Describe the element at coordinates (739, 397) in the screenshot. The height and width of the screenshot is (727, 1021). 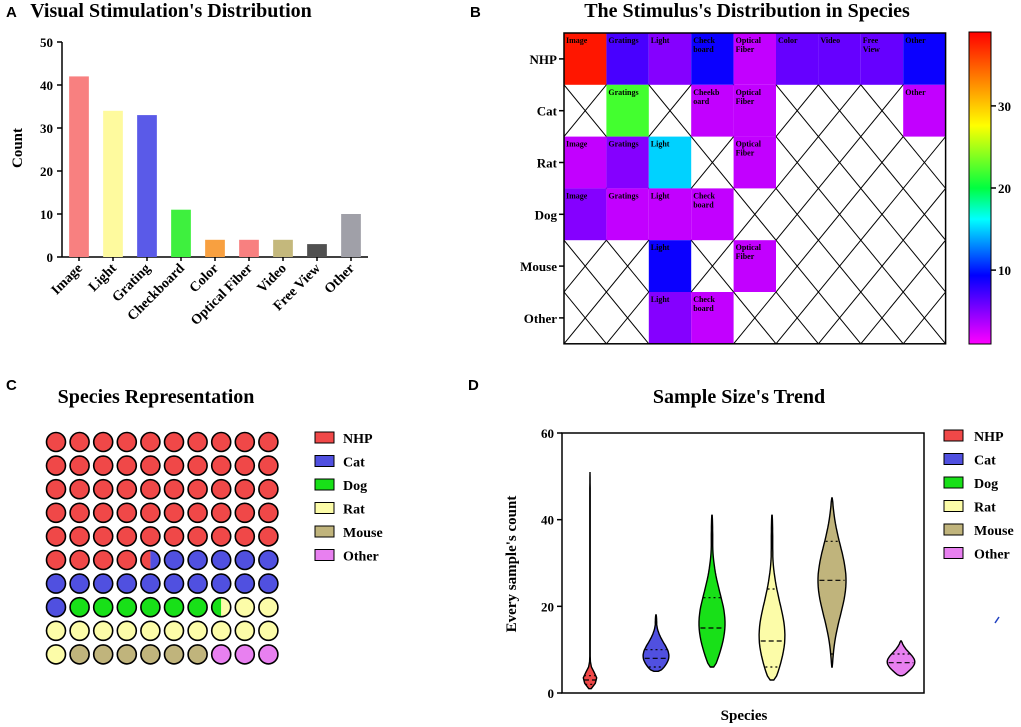
I see `chart-title-d: Sample Size's Trend` at that location.